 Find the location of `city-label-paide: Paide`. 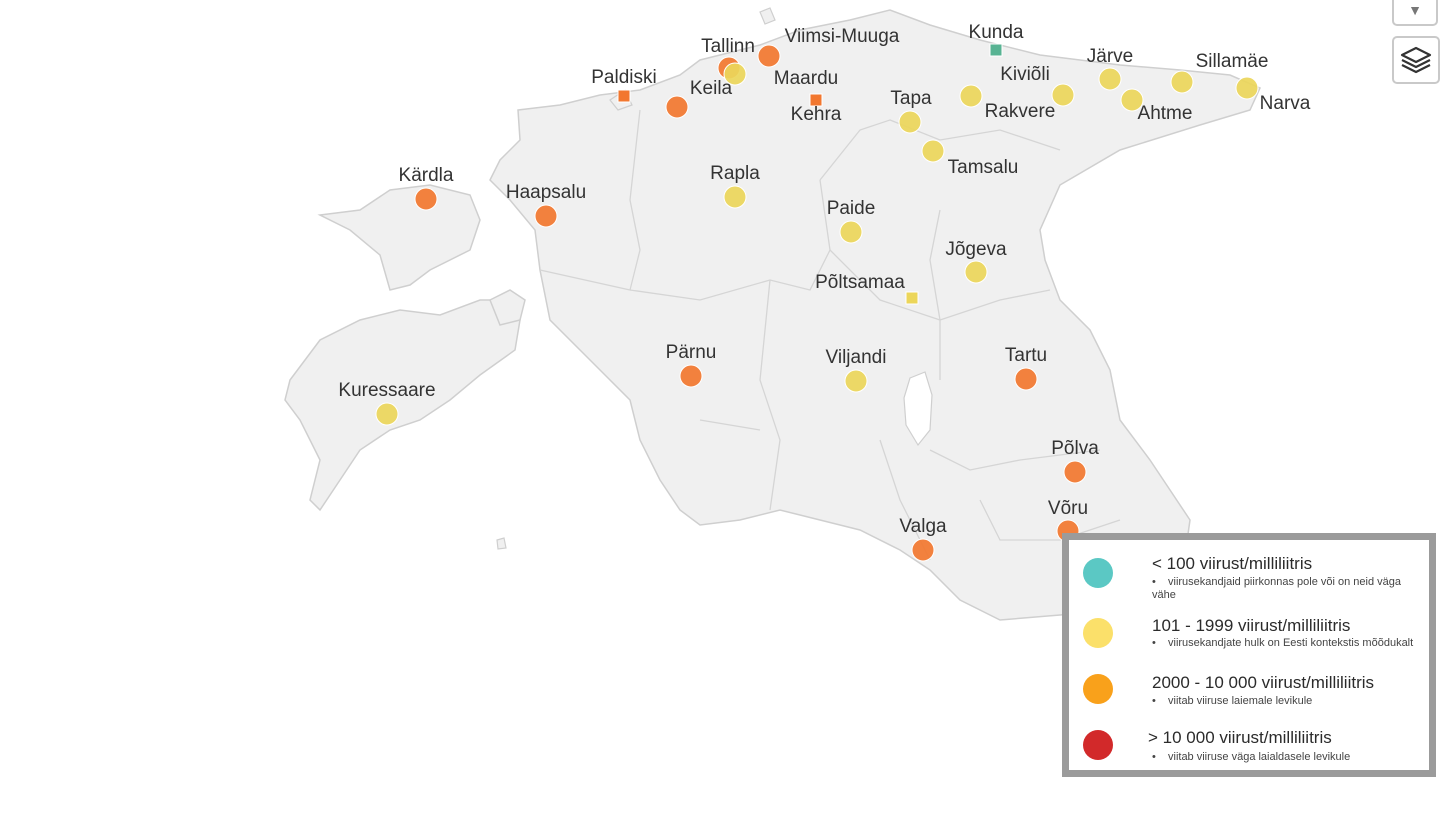

city-label-paide: Paide is located at coordinates (851, 208).